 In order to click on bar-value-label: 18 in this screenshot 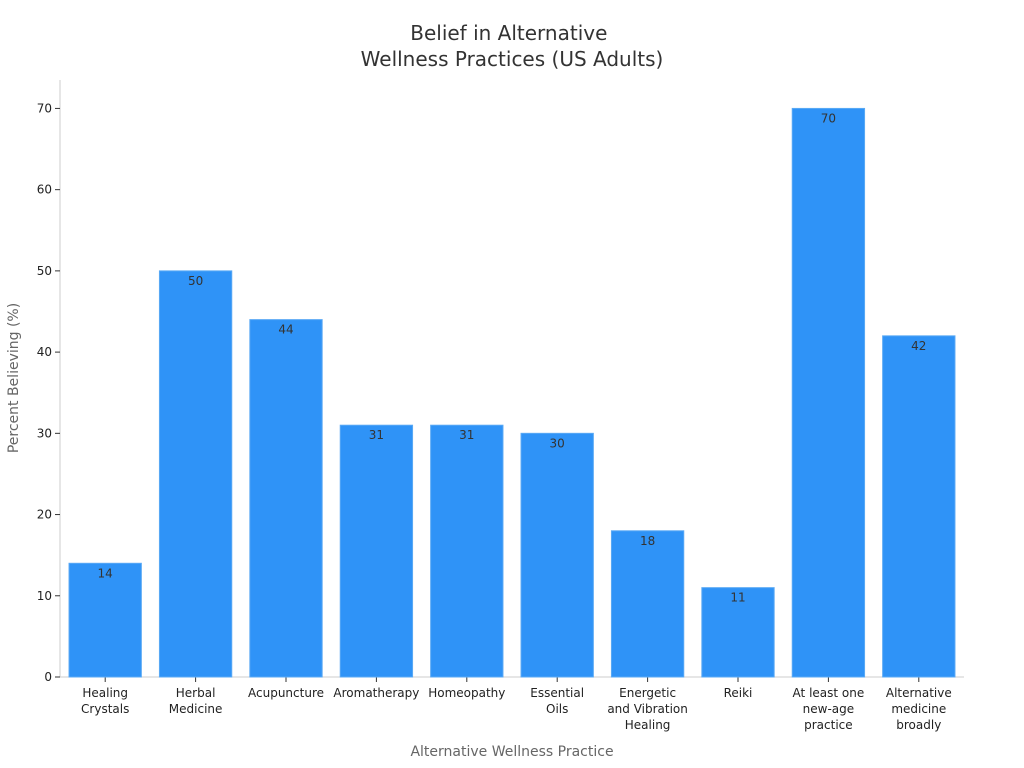, I will do `click(647, 541)`.